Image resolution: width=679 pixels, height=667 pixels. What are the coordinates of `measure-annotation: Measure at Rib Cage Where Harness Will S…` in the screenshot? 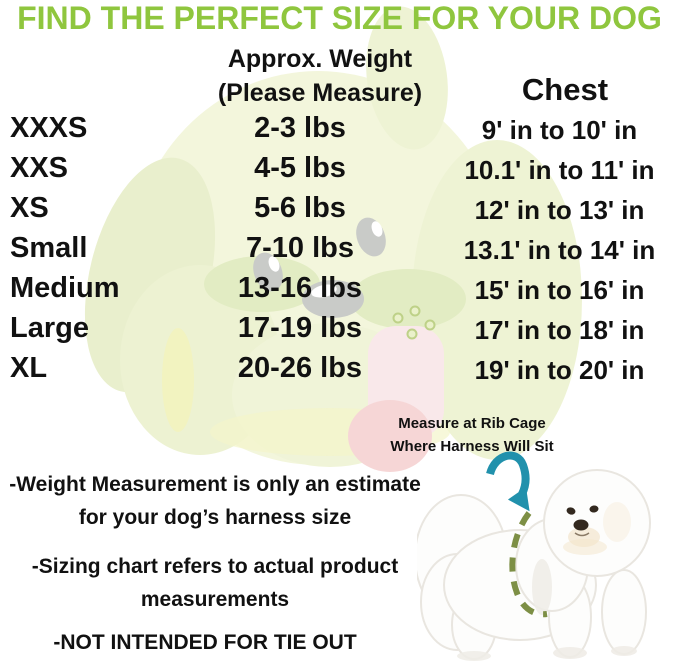 It's located at (472, 435).